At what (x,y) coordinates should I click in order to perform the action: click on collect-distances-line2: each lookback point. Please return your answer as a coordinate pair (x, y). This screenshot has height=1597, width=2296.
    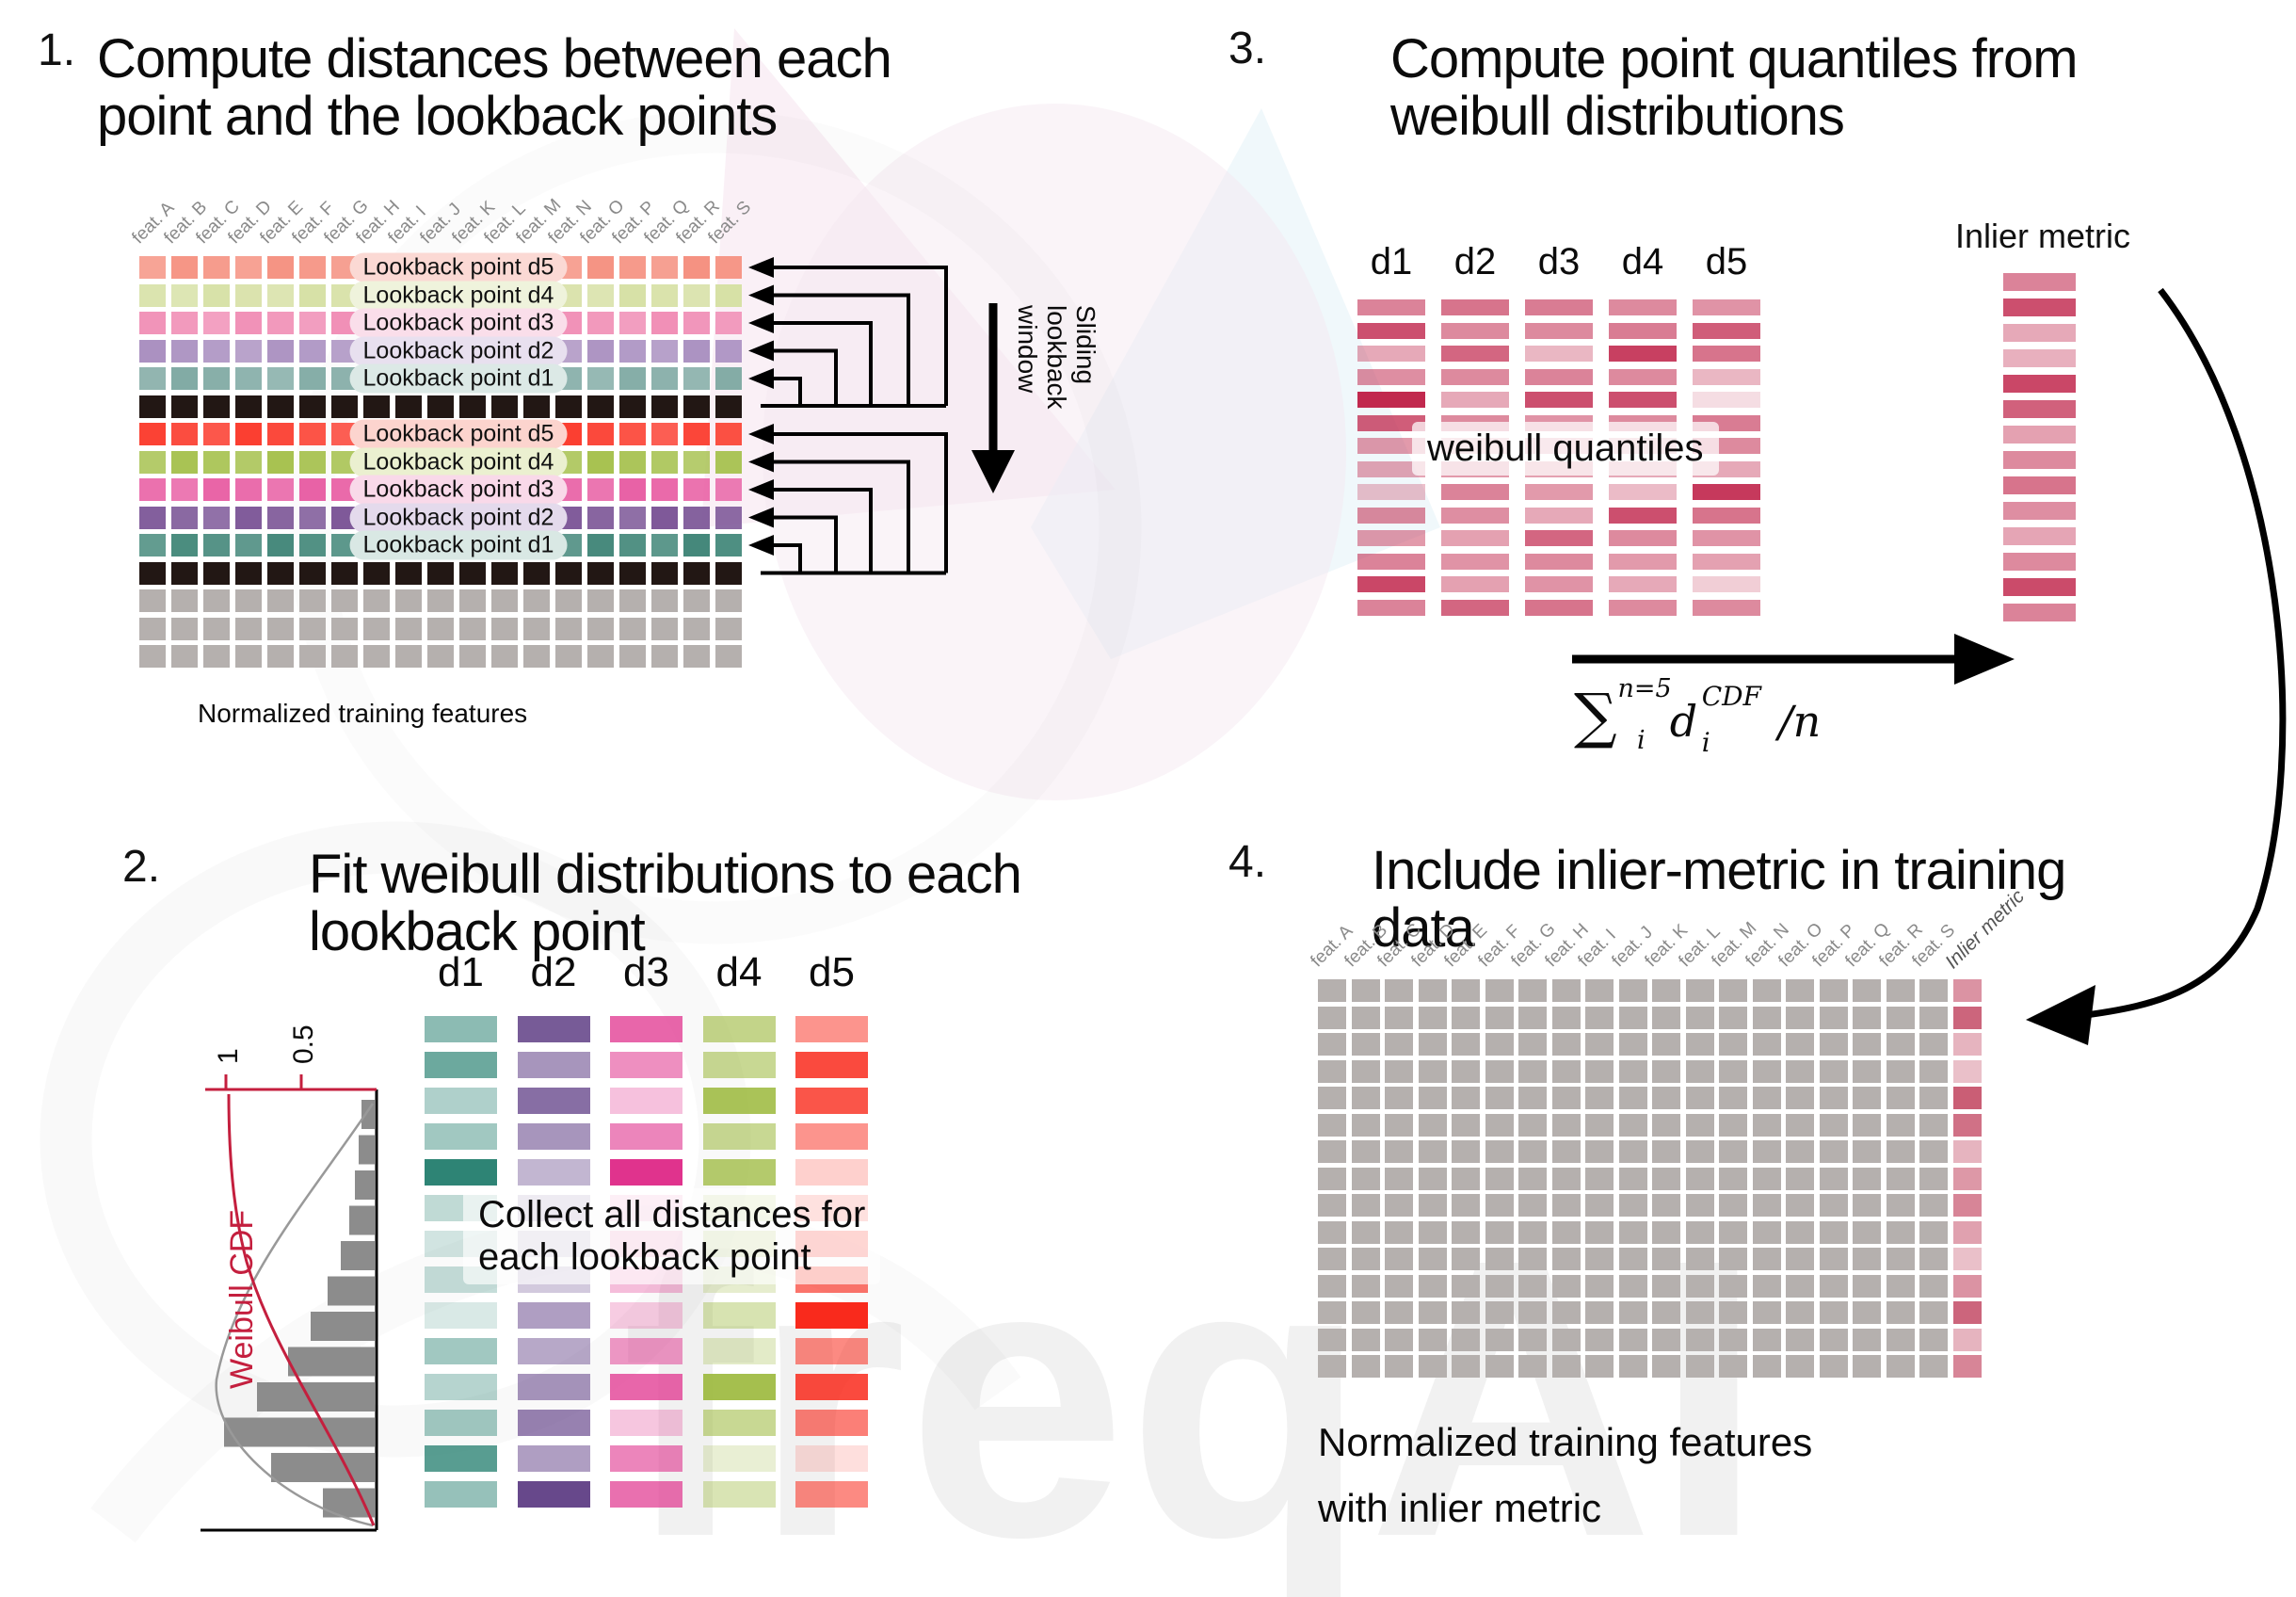
    Looking at the image, I should click on (644, 1256).